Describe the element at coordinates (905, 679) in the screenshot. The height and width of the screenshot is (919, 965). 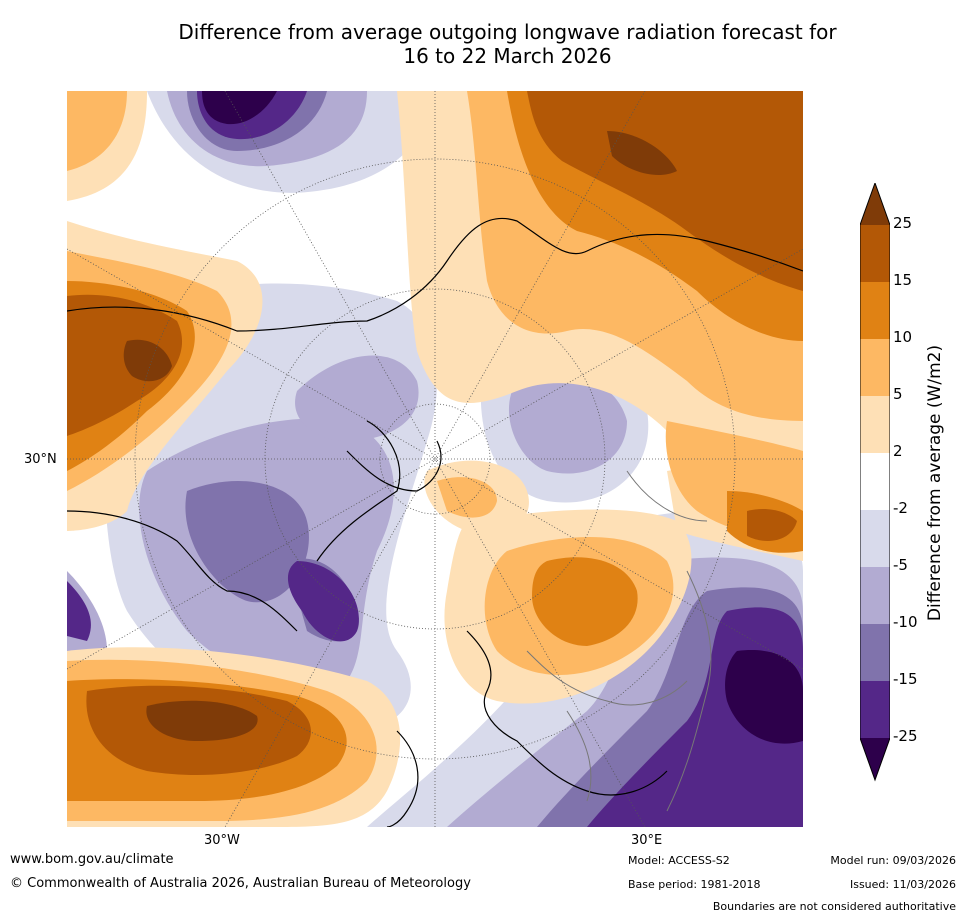
I see `colorbar-tick-m15: -15` at that location.